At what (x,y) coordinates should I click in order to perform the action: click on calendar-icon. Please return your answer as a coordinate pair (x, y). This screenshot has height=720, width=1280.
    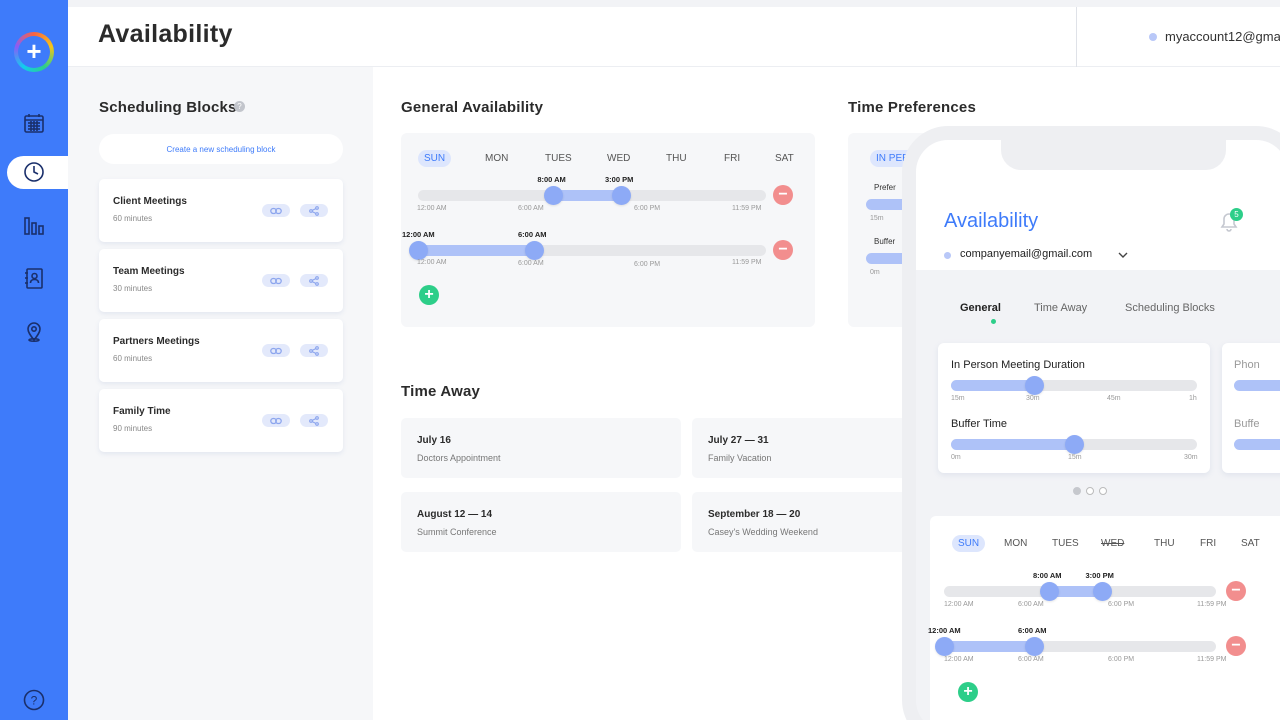
    Looking at the image, I should click on (34, 123).